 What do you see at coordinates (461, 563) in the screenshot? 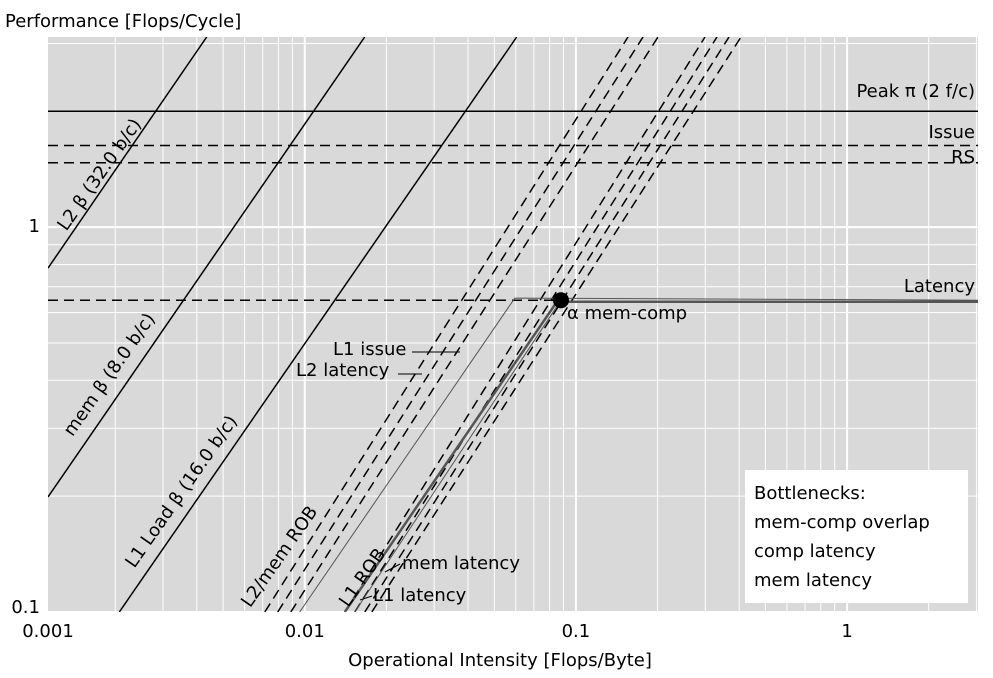
I see `annotation: mem latency` at bounding box center [461, 563].